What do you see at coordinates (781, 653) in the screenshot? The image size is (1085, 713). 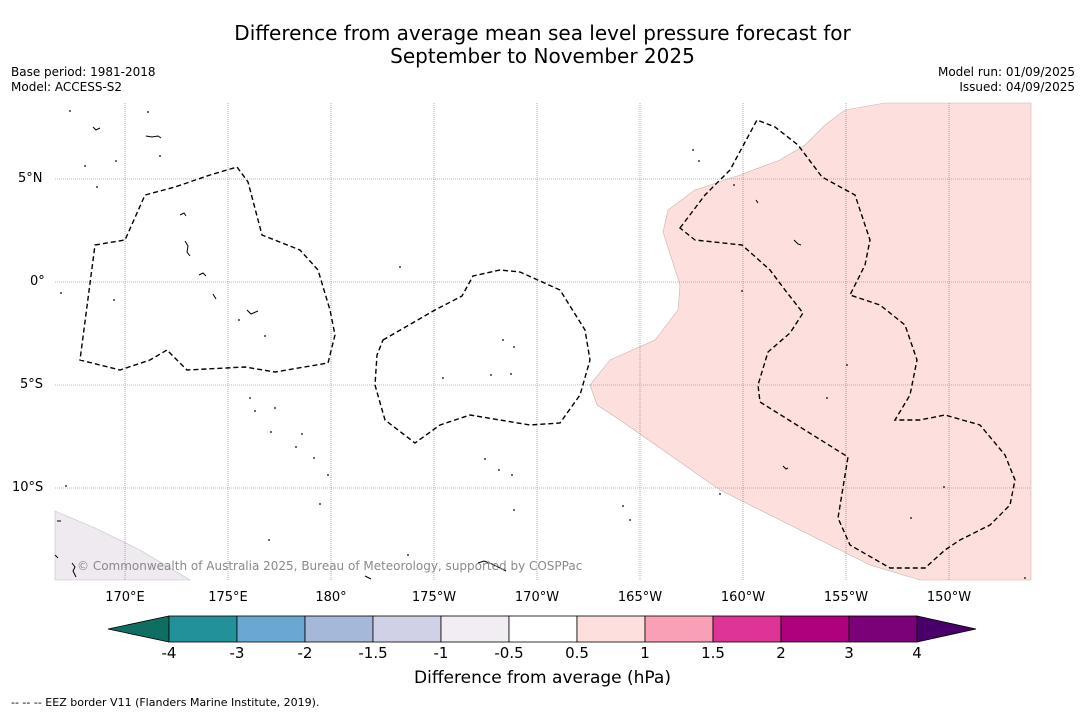 I see `colorbar-tick-label: 2` at bounding box center [781, 653].